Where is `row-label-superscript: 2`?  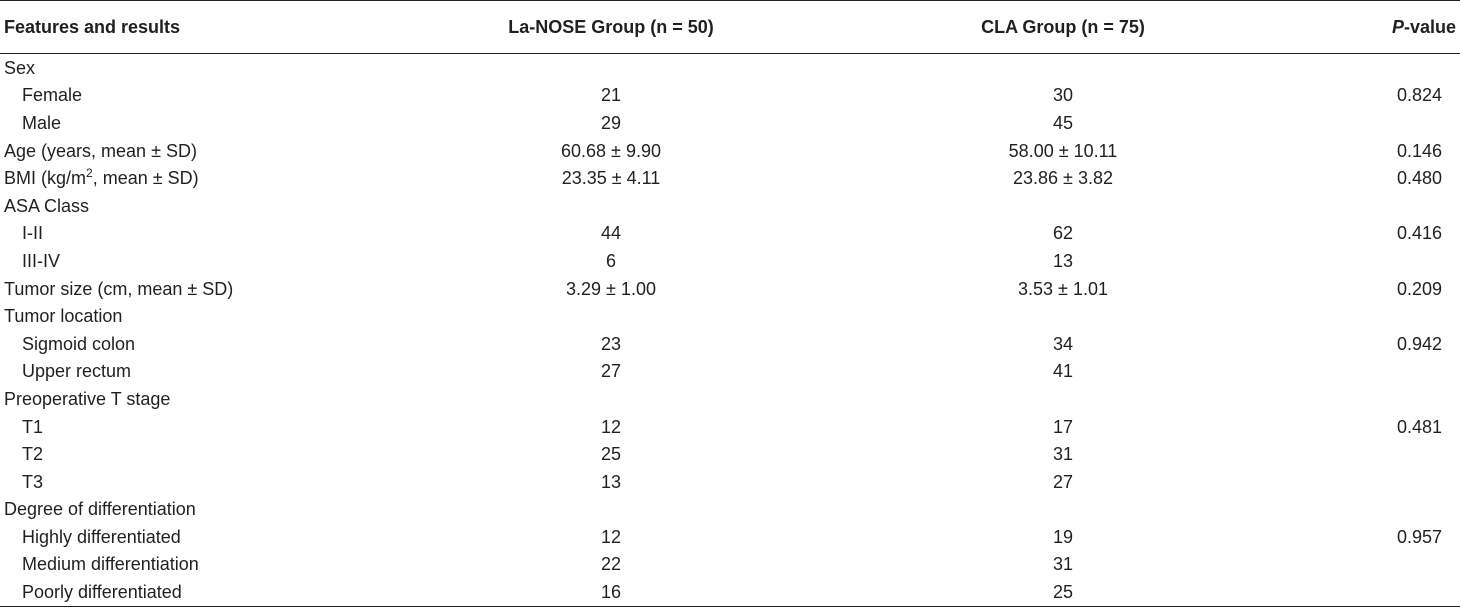 row-label-superscript: 2 is located at coordinates (89, 173).